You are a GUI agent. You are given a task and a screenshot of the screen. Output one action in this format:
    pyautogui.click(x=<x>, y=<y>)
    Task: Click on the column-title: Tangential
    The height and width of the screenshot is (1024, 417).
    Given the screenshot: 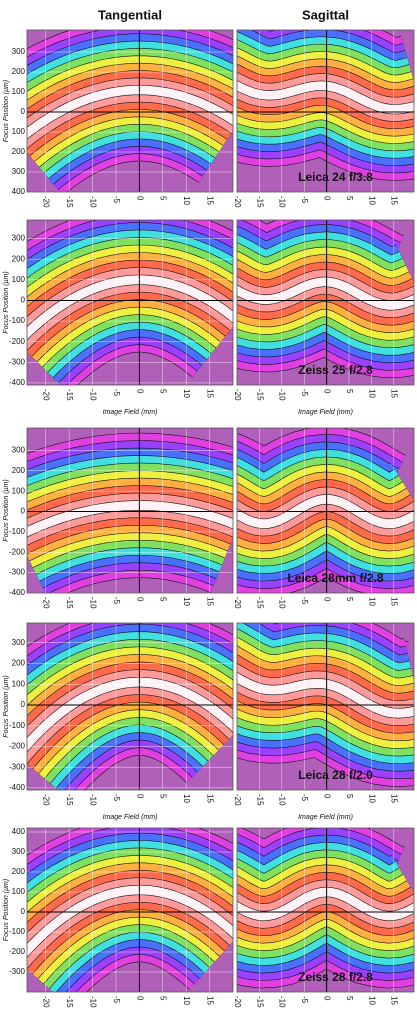 What is the action you would take?
    pyautogui.click(x=130, y=14)
    